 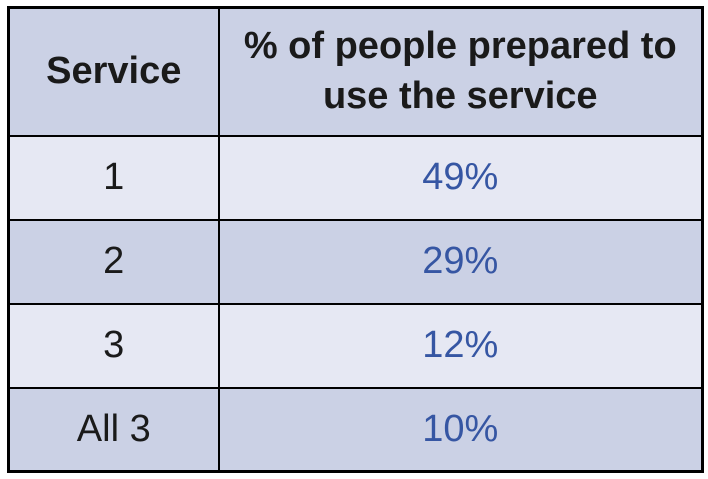 What do you see at coordinates (113, 177) in the screenshot?
I see `service-cell: 1` at bounding box center [113, 177].